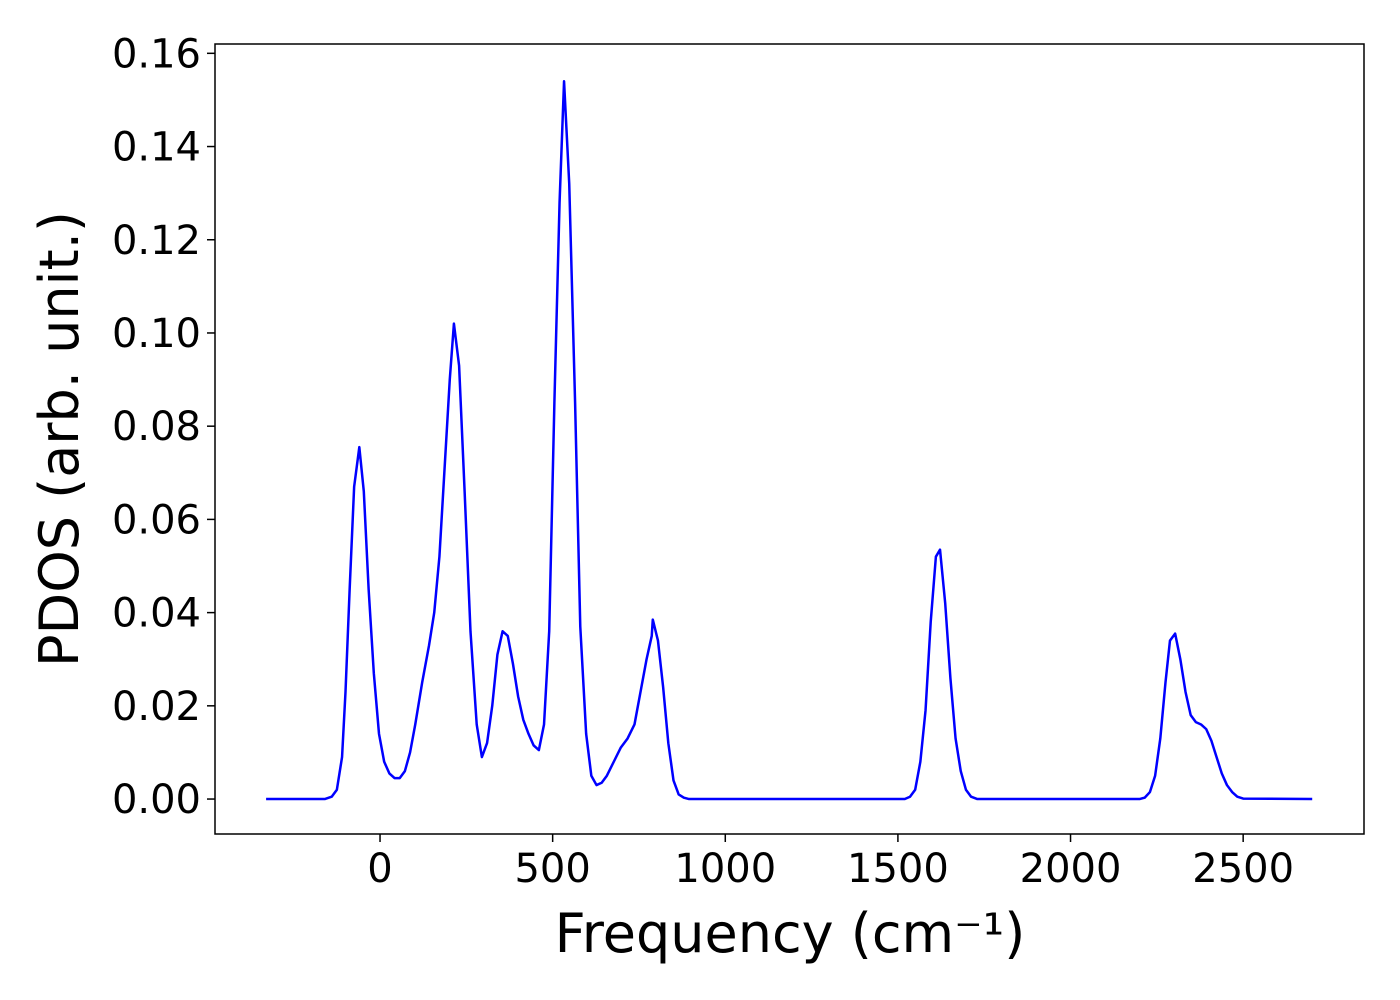 This screenshot has width=1400, height=1000. Describe the element at coordinates (552, 869) in the screenshot. I see `x-tick-label: 500` at that location.